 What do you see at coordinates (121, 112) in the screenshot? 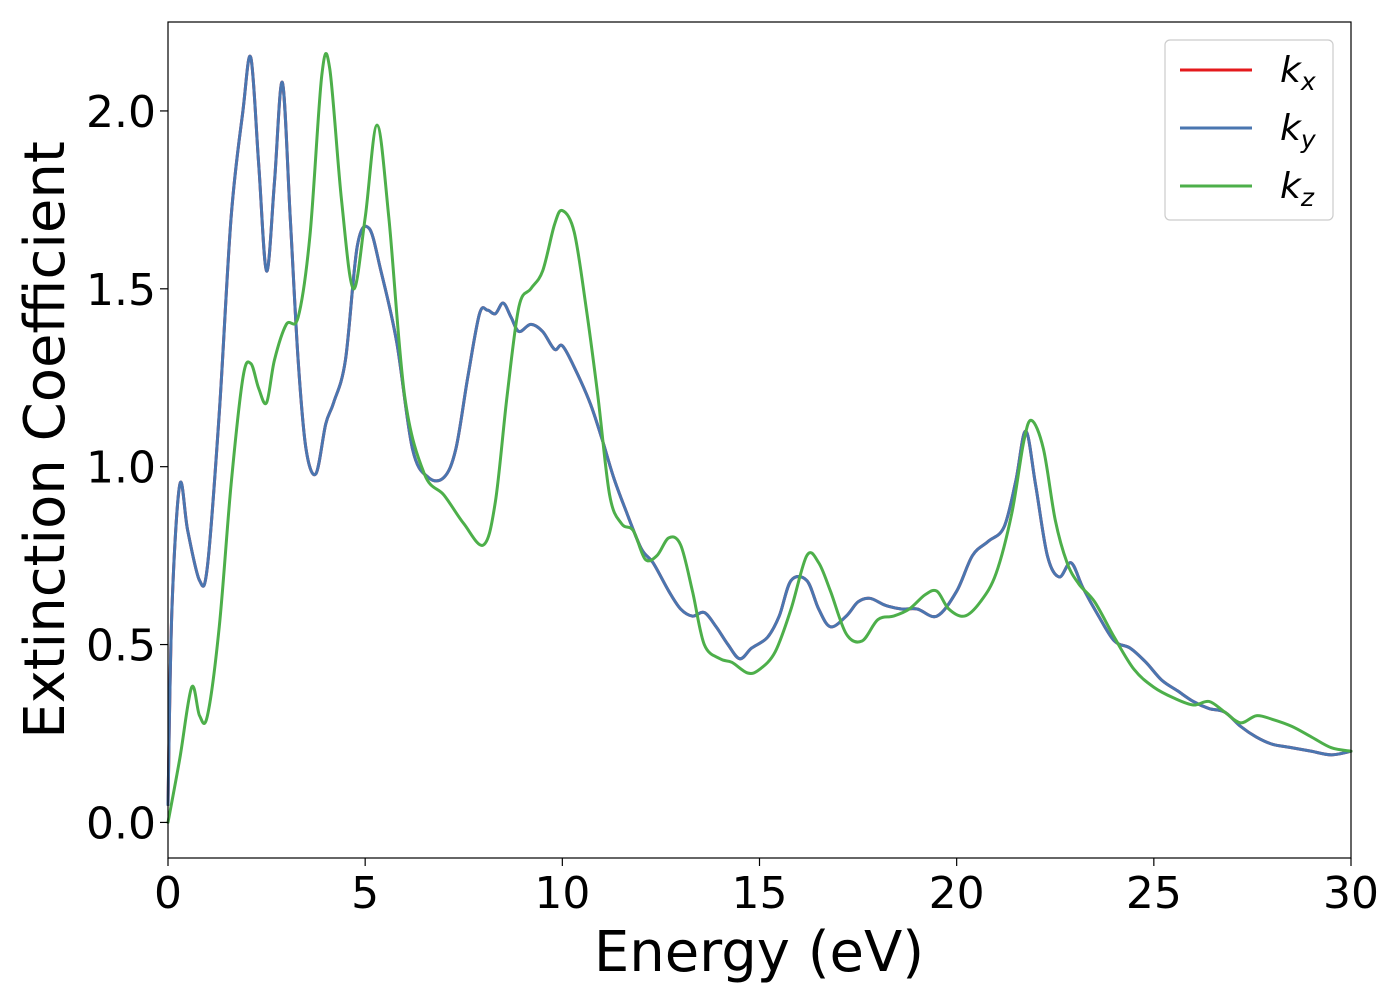
I see `y-tick-label: 2.0` at bounding box center [121, 112].